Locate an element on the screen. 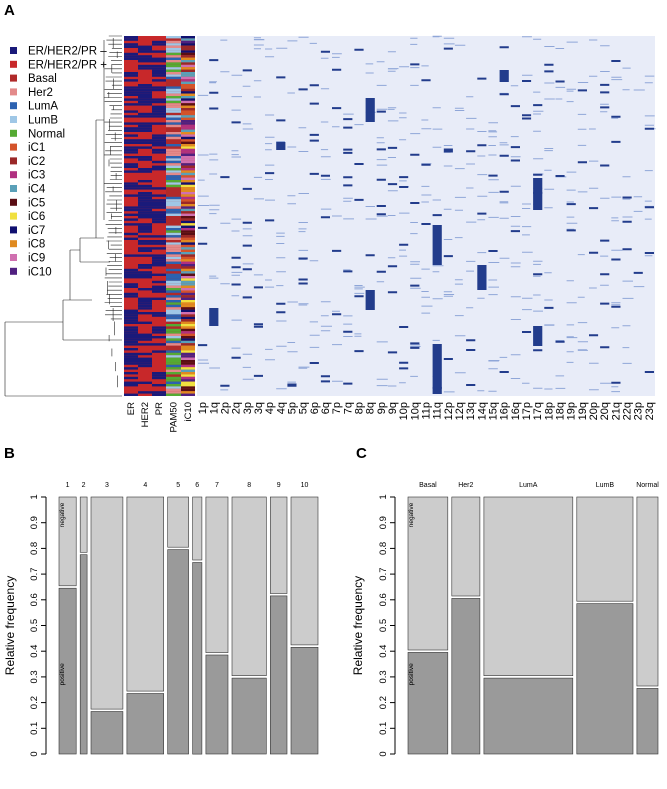  category-label-6: 7 is located at coordinates (217, 485).